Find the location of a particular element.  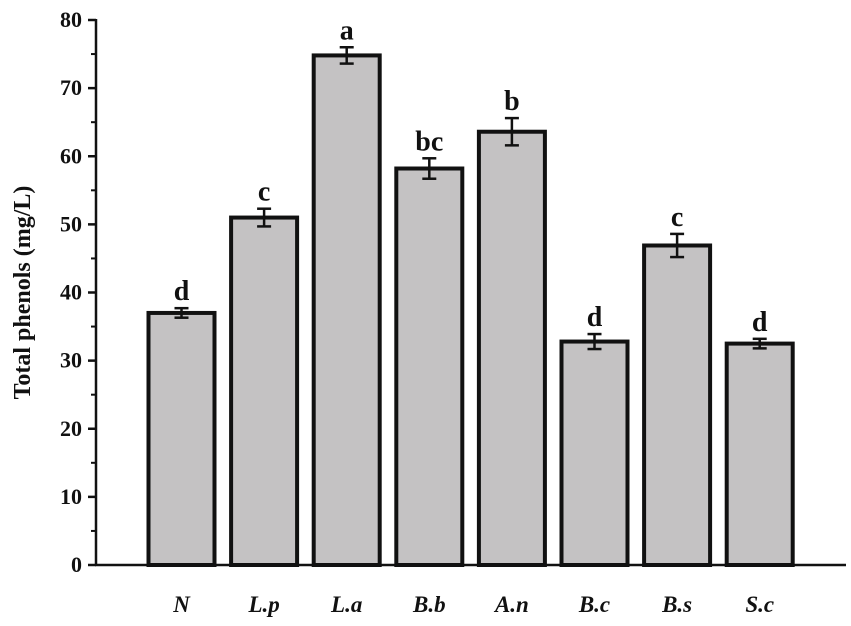

category-label: N is located at coordinates (181, 604).